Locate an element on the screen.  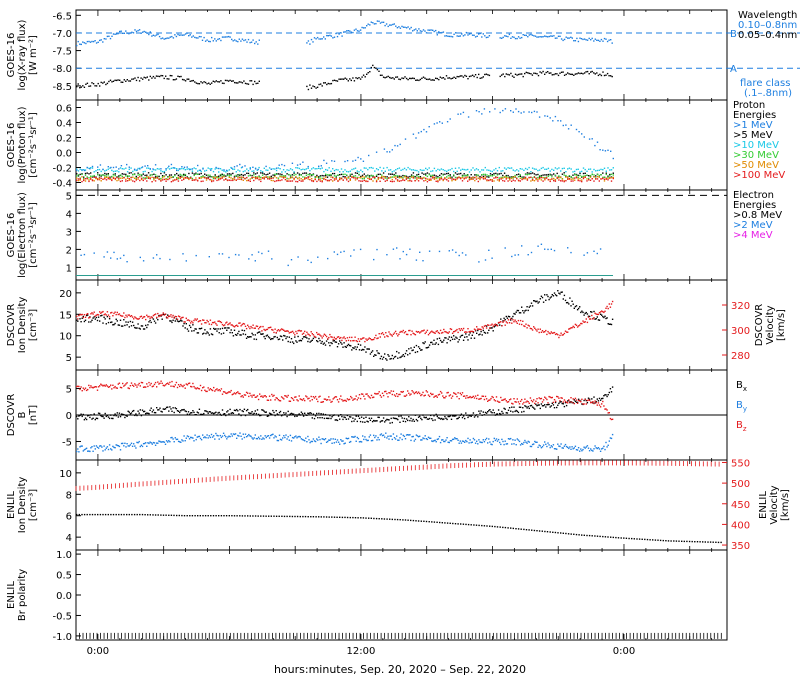
y-axis-label: [W m⁻²] is located at coordinates (33, 55).